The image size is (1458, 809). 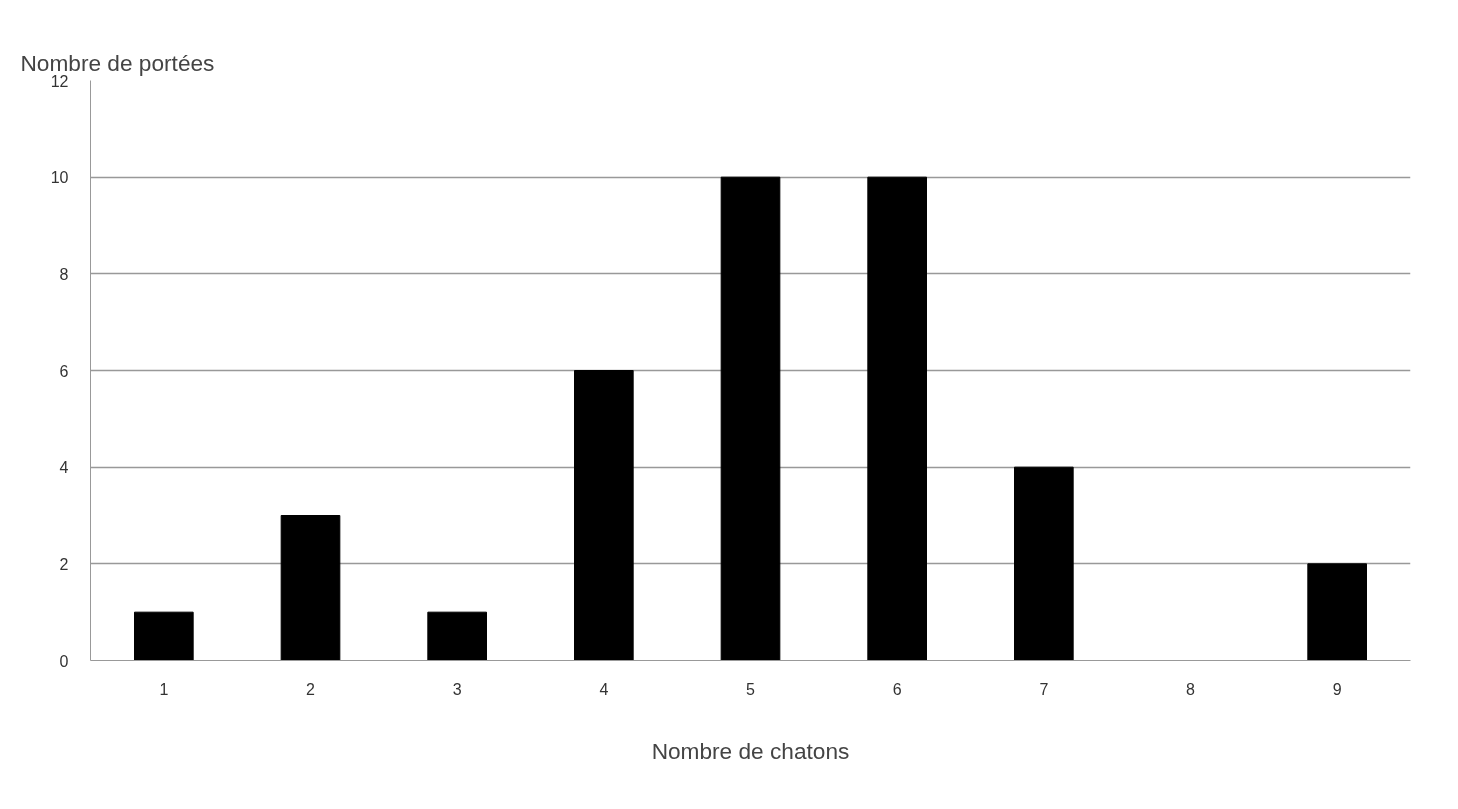 I want to click on x-tick-label: 6, so click(x=897, y=689).